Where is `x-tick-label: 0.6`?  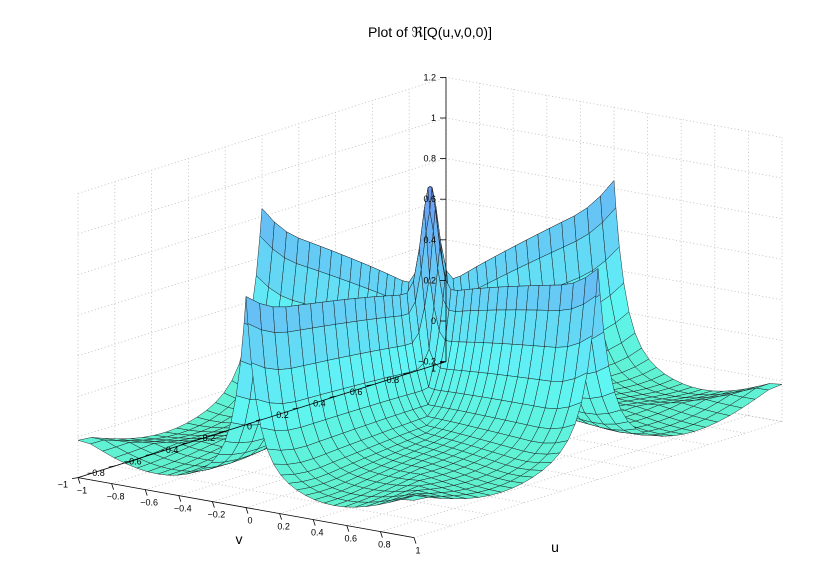
x-tick-label: 0.6 is located at coordinates (351, 539).